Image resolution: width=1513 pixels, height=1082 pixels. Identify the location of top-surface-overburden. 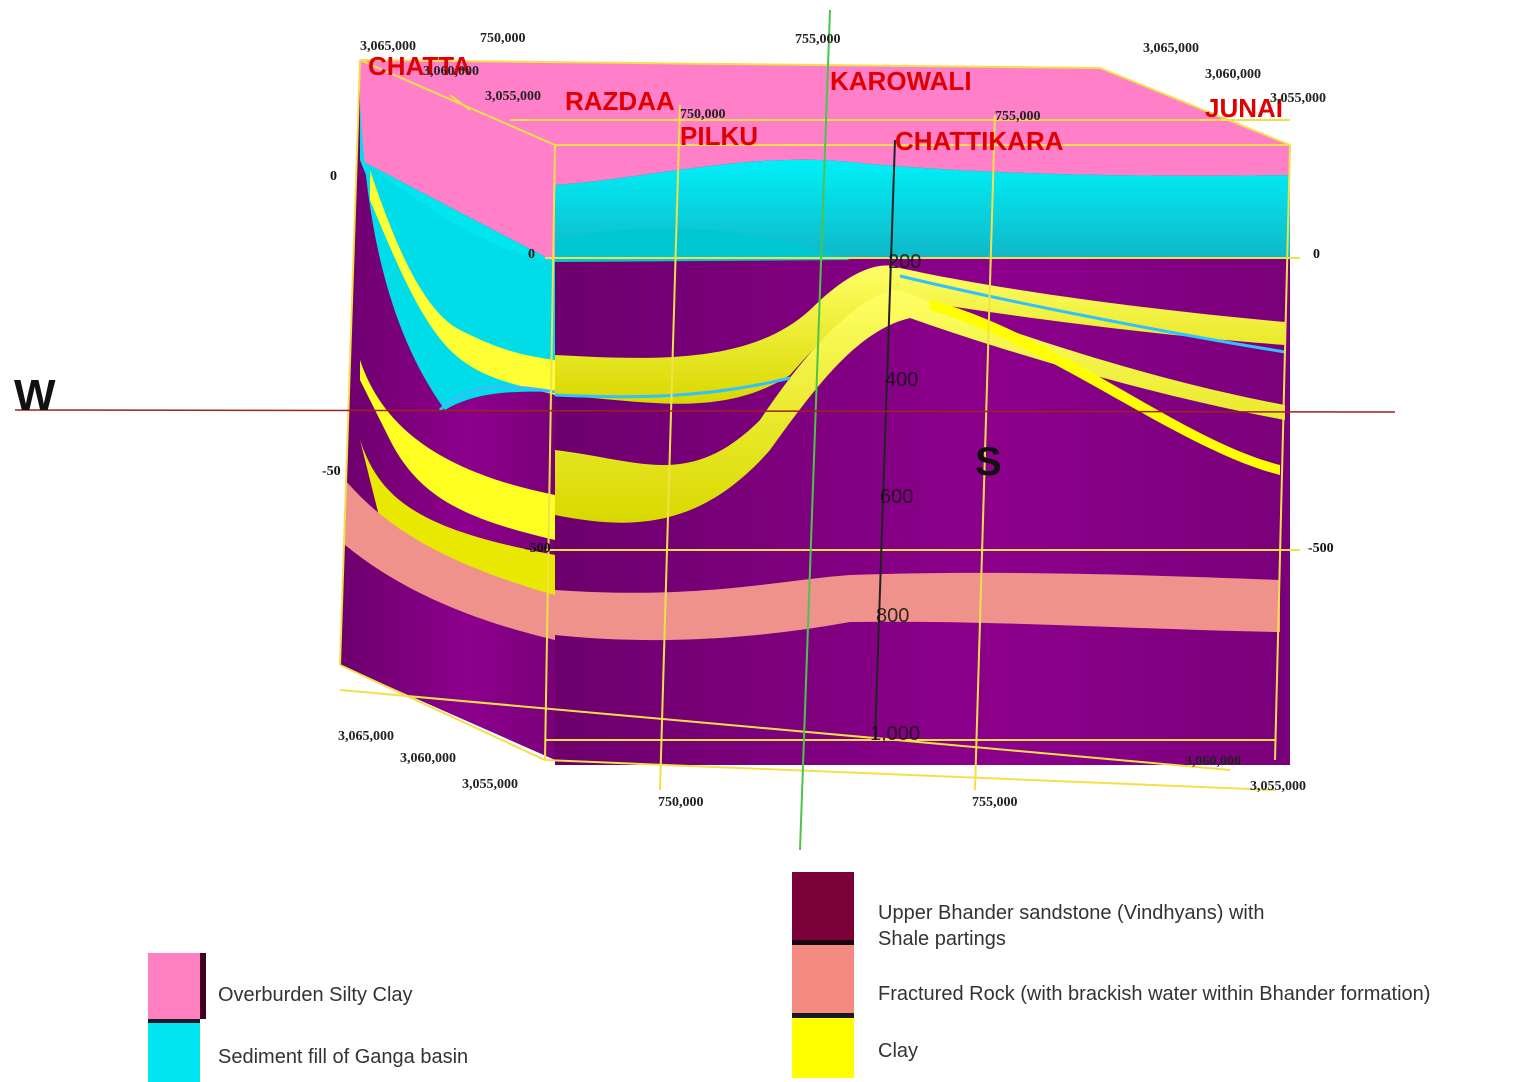
(825, 102).